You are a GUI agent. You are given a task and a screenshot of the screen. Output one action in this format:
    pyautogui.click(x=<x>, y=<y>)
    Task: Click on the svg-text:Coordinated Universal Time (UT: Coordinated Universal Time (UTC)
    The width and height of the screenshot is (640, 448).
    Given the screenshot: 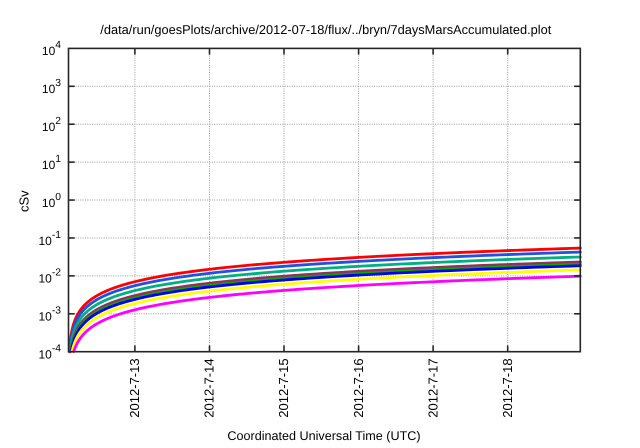 What is the action you would take?
    pyautogui.click(x=323, y=436)
    